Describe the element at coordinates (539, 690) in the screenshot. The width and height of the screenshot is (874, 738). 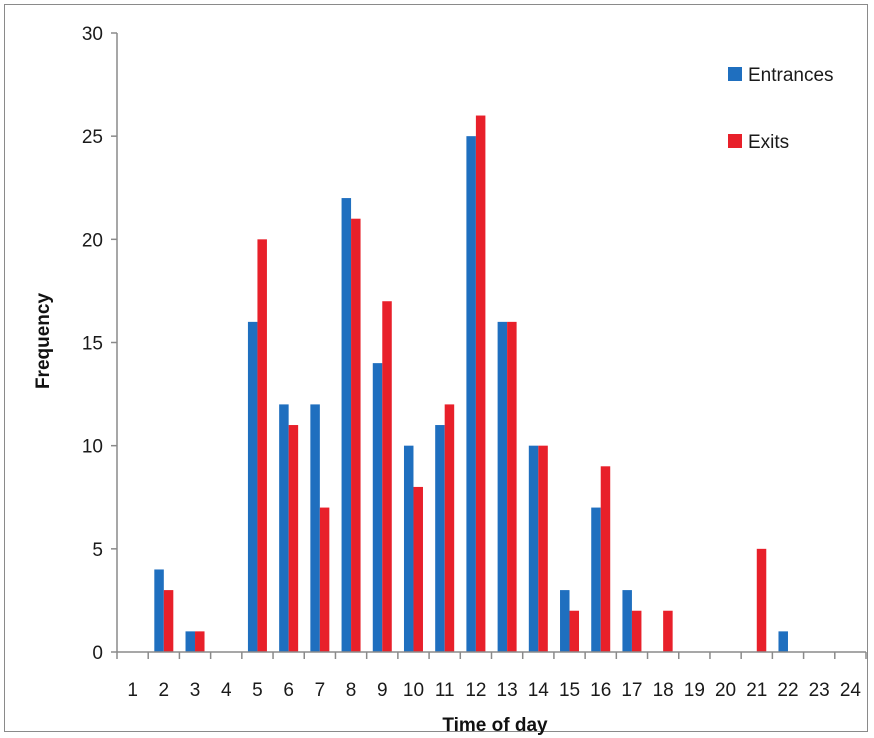
I see `x-tick-label: 14` at that location.